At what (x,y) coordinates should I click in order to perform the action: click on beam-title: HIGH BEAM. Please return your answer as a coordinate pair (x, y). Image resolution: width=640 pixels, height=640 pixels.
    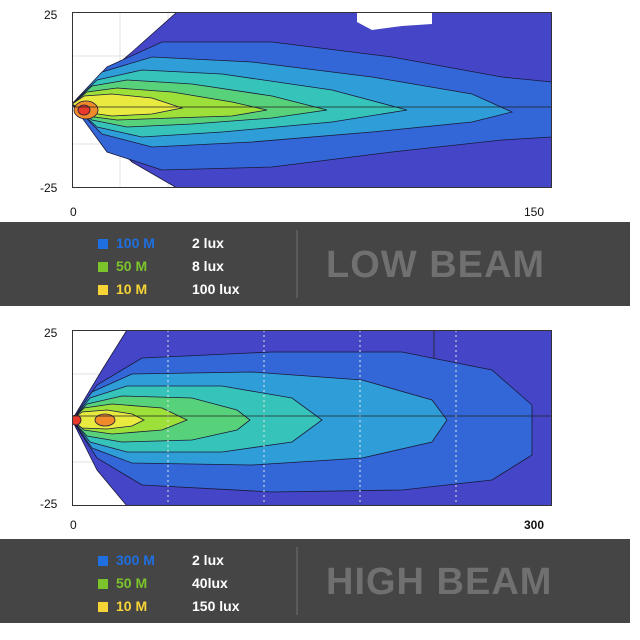
    Looking at the image, I should click on (439, 582).